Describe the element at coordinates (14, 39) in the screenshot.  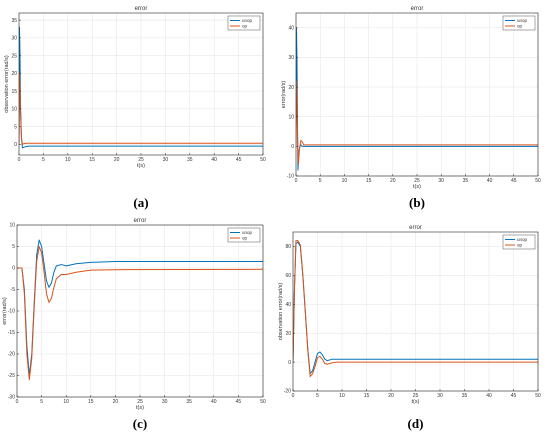
I see `y-tick-label: 30` at that location.